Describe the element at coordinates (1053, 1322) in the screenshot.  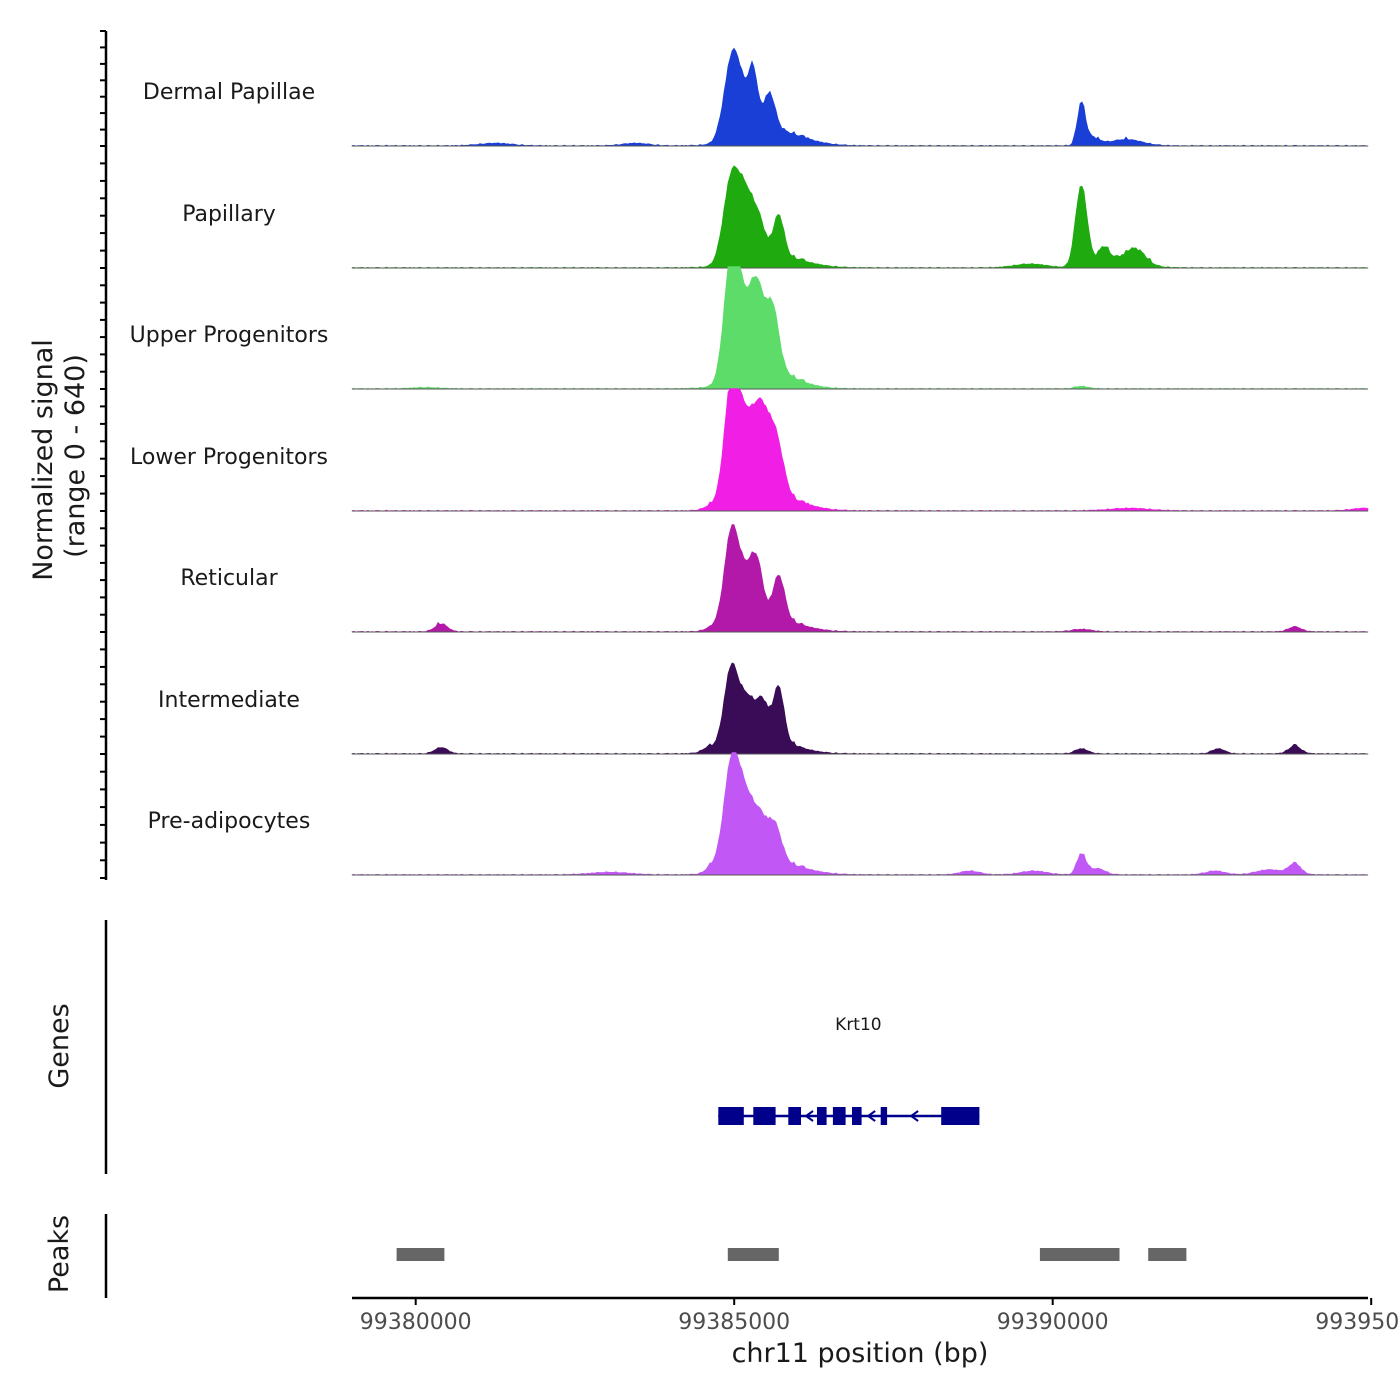
I see `x-tick-label: 99390000` at that location.